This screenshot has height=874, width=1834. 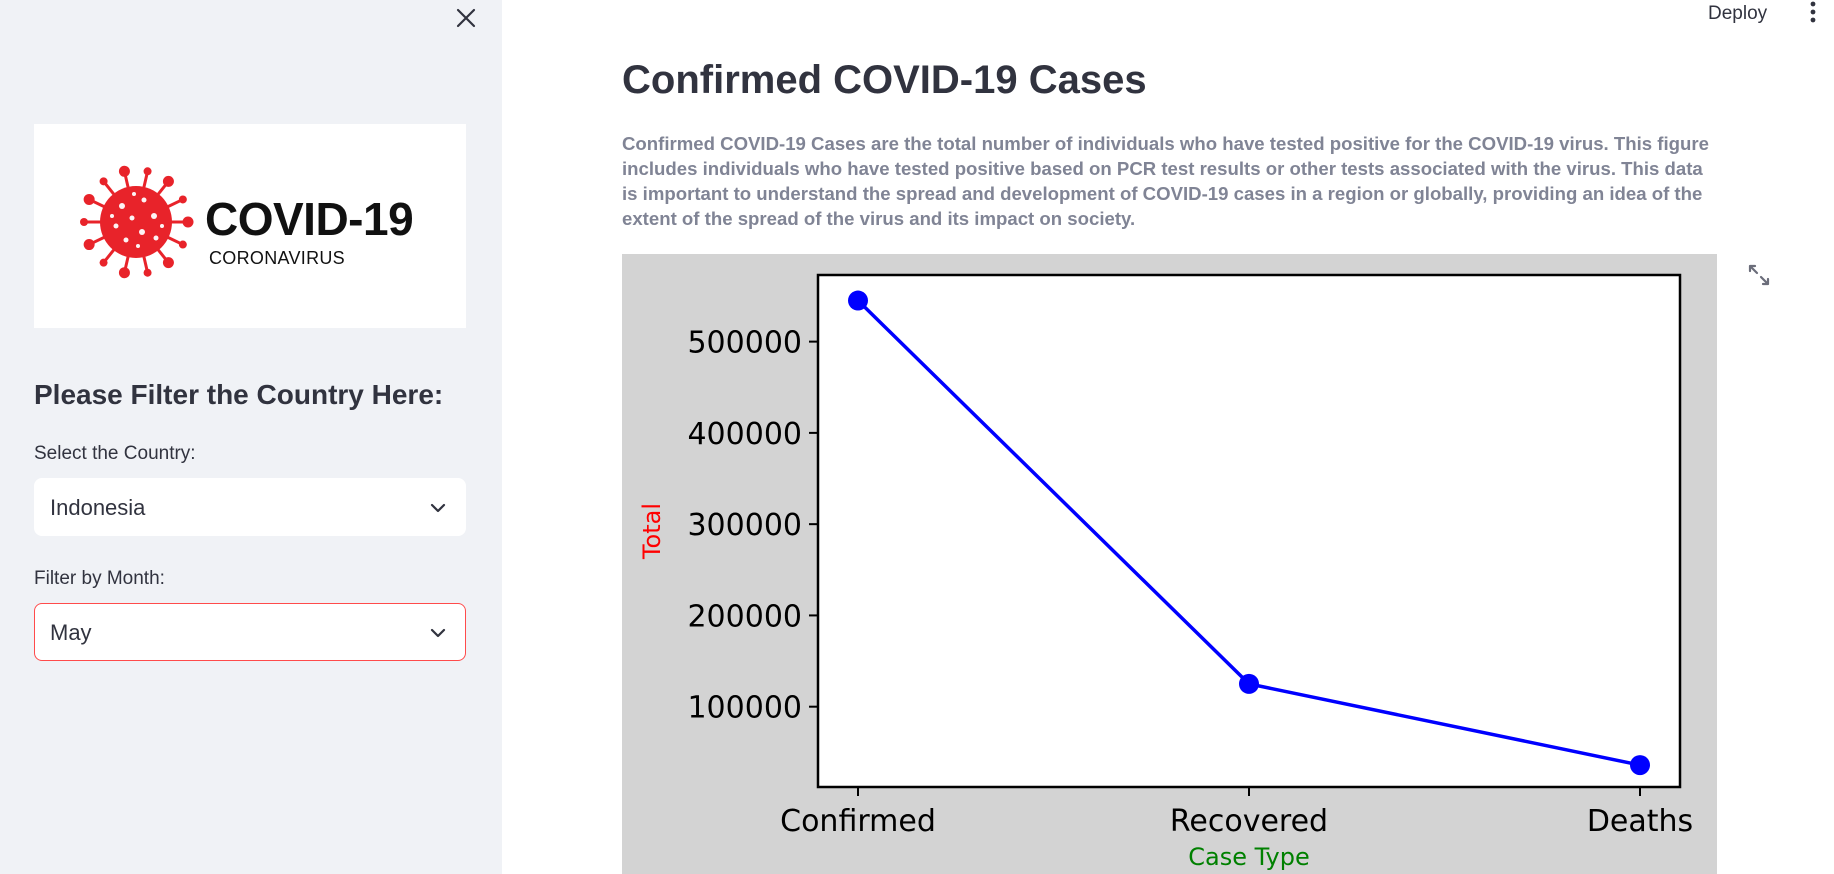 I want to click on logo-subtitle: CORONAVIRUS, so click(x=277, y=258).